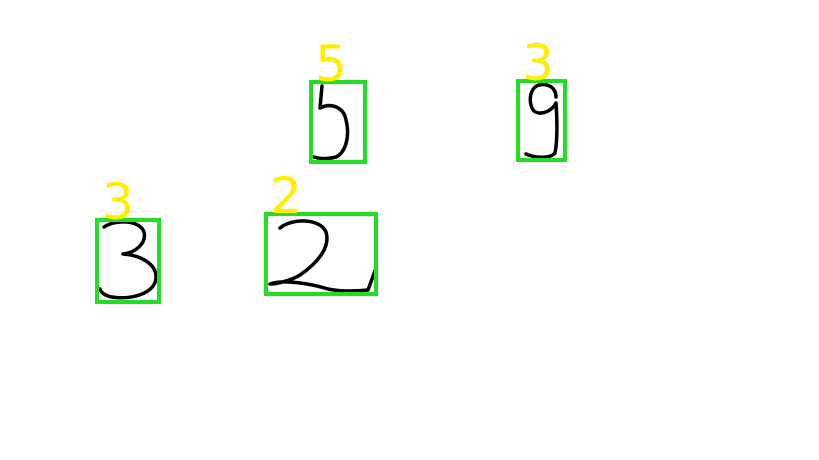 Image resolution: width=819 pixels, height=460 pixels. I want to click on detection-1: 5, so click(338, 99).